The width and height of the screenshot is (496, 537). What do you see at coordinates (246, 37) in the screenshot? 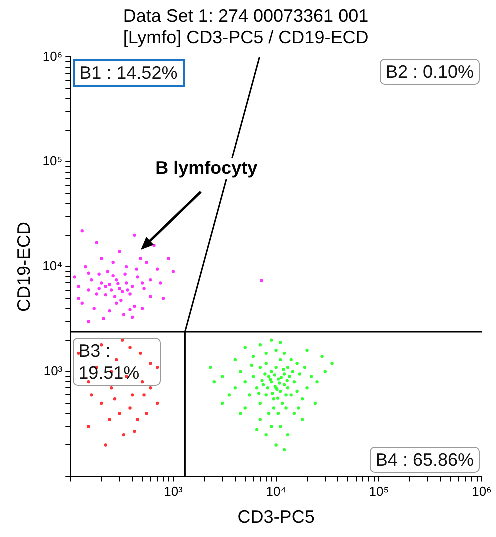
I see `chart-subtitle: [Lymfo] CD3-PC5 / CD19-ECD` at bounding box center [246, 37].